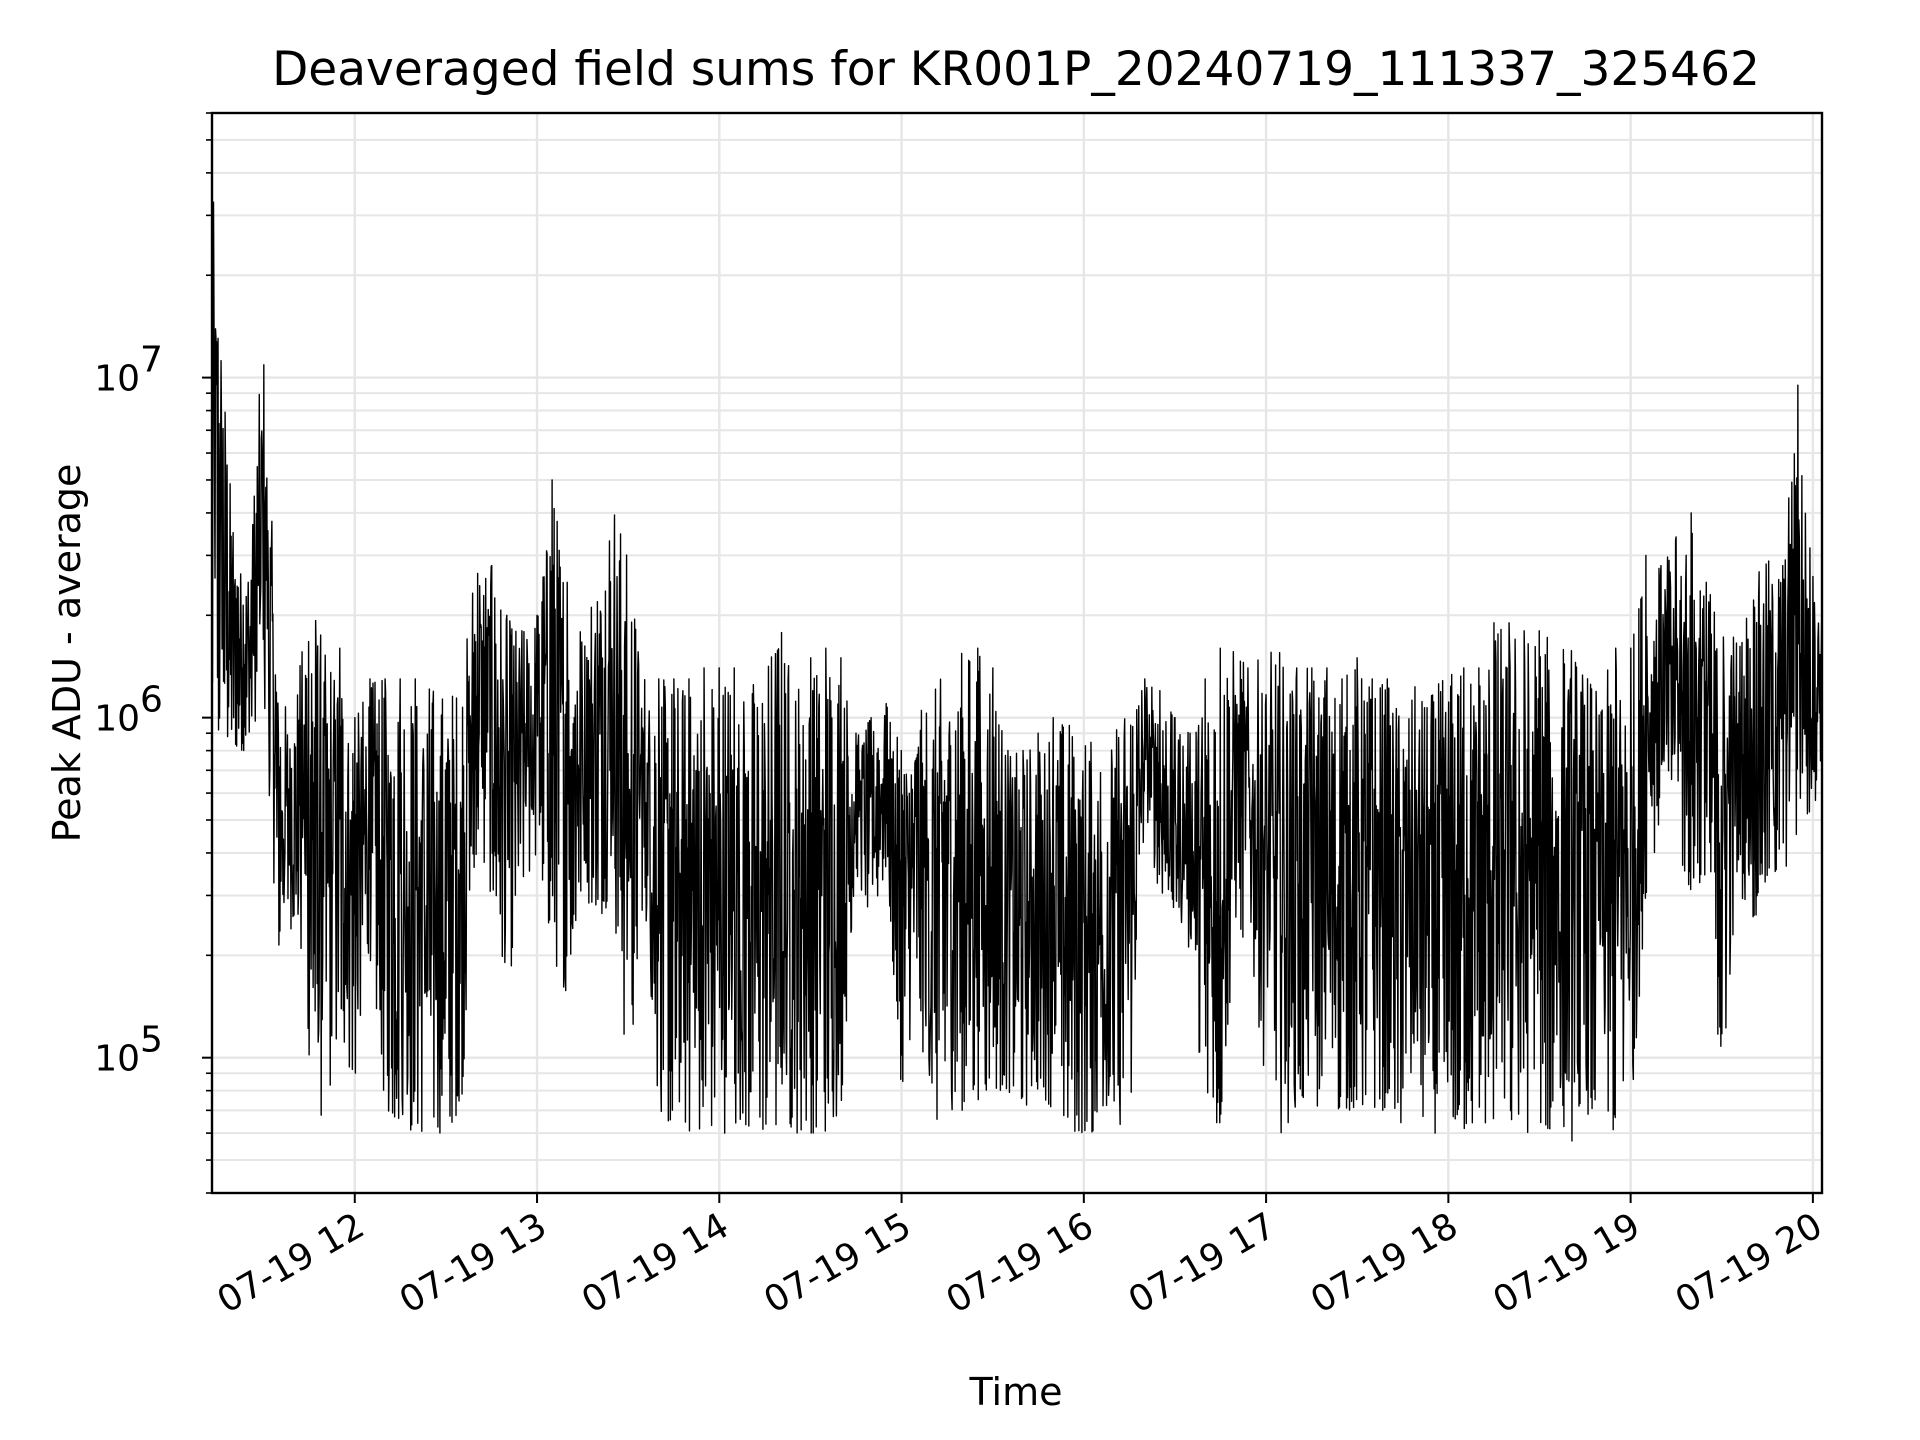  Describe the element at coordinates (151, 360) in the screenshot. I see `y-tick-exponent: 7` at that location.